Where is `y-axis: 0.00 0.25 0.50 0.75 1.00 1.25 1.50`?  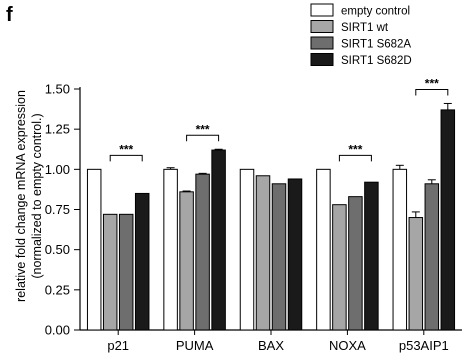 y-axis: 0.00 0.25 0.50 0.75 1.00 1.25 1.50 is located at coordinates (62, 210).